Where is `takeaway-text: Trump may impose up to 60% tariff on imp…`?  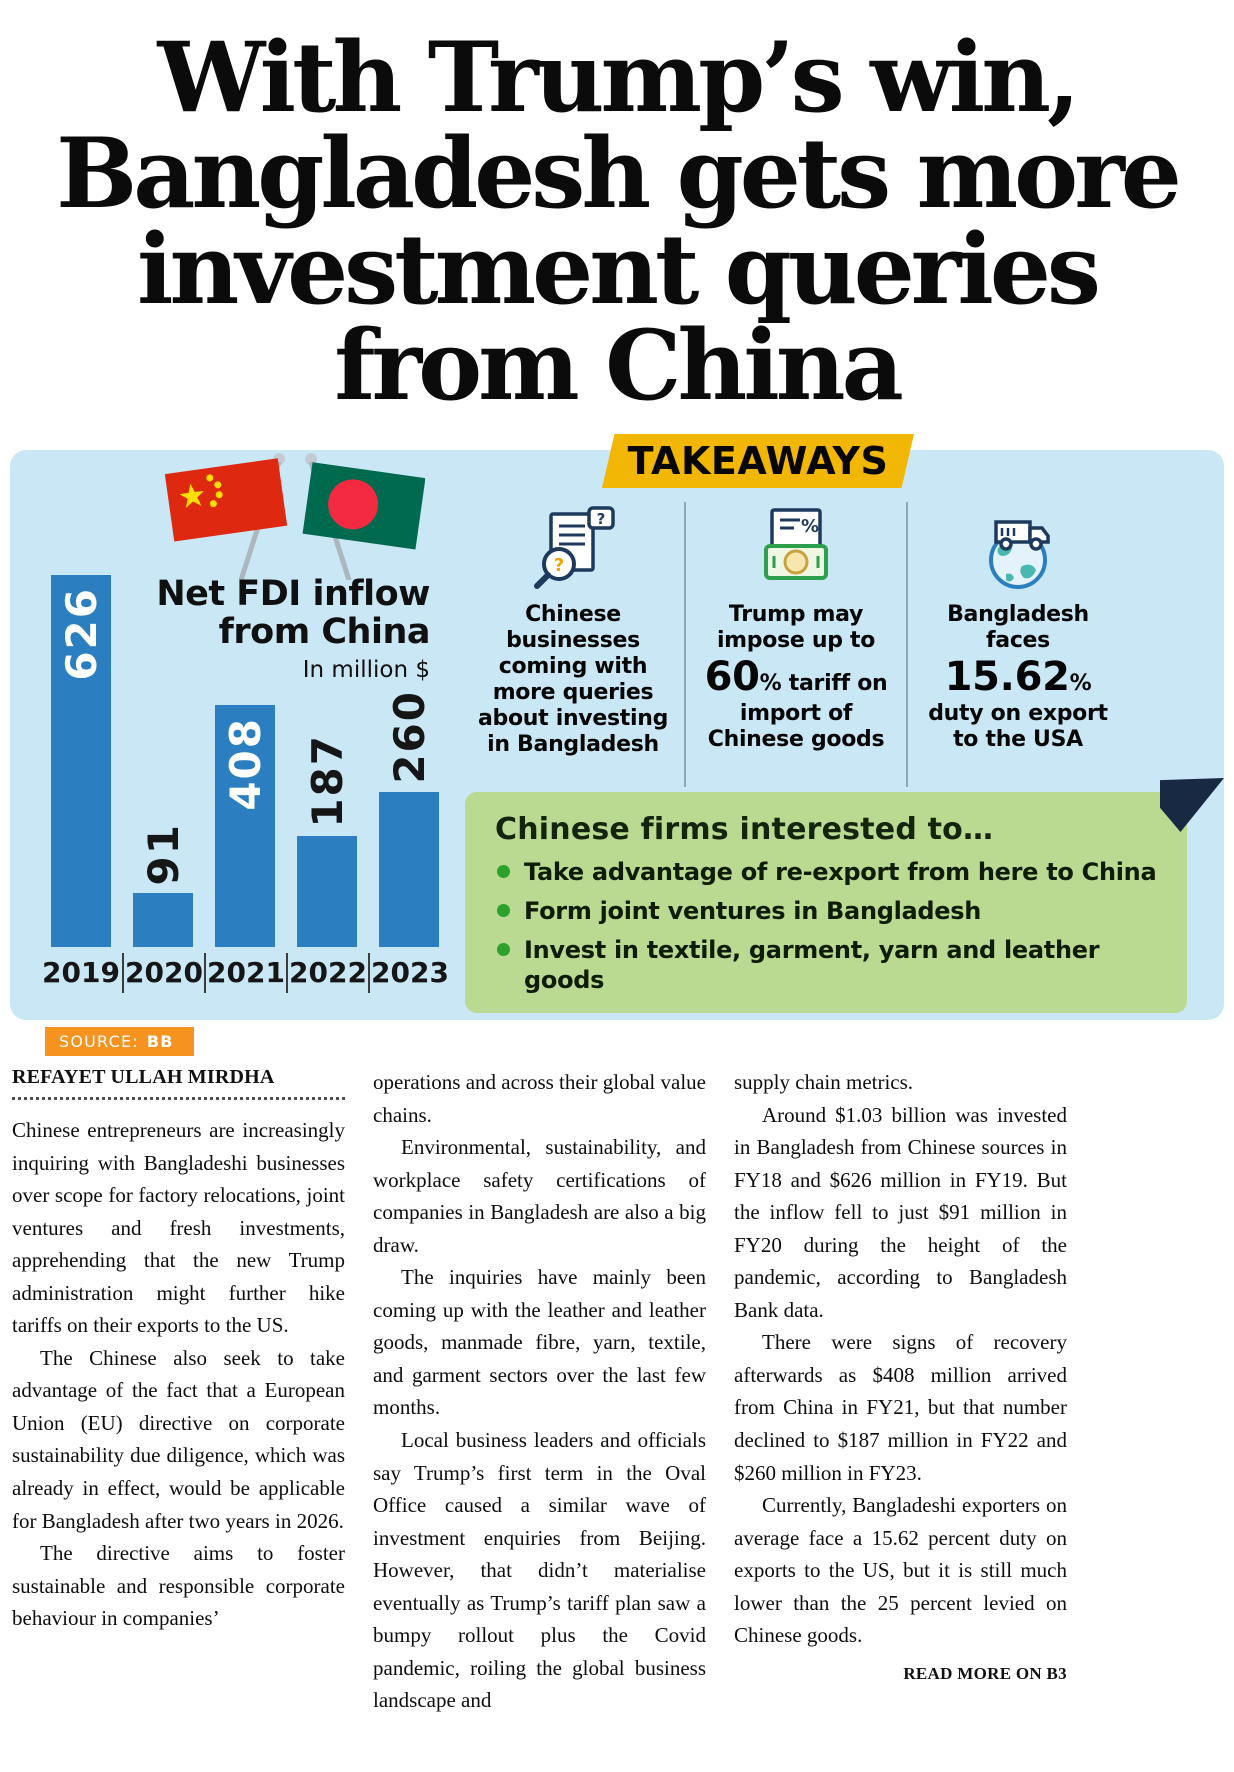 takeaway-text: Trump may impose up to 60% tariff on imp… is located at coordinates (796, 677).